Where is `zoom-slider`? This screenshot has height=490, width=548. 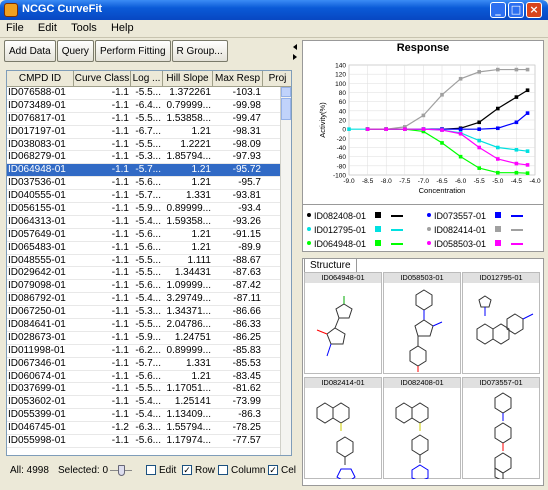 zoom-slider is located at coordinates (121, 470).